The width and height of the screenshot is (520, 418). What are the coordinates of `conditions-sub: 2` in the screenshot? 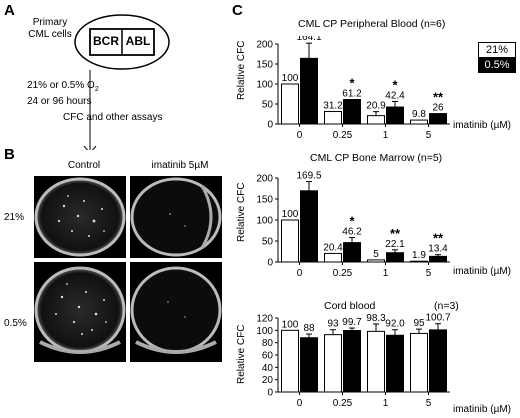 It's located at (96, 89).